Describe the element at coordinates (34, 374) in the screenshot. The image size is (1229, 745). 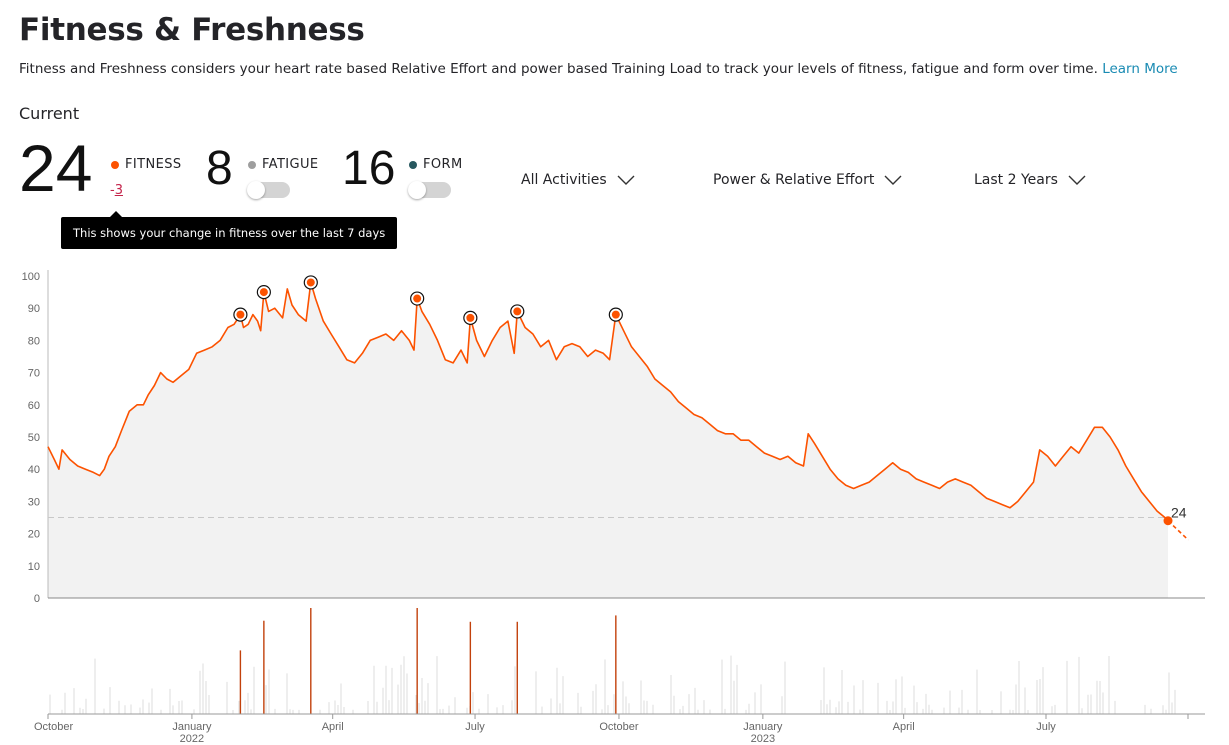
I see `y-tick-label: 70` at that location.